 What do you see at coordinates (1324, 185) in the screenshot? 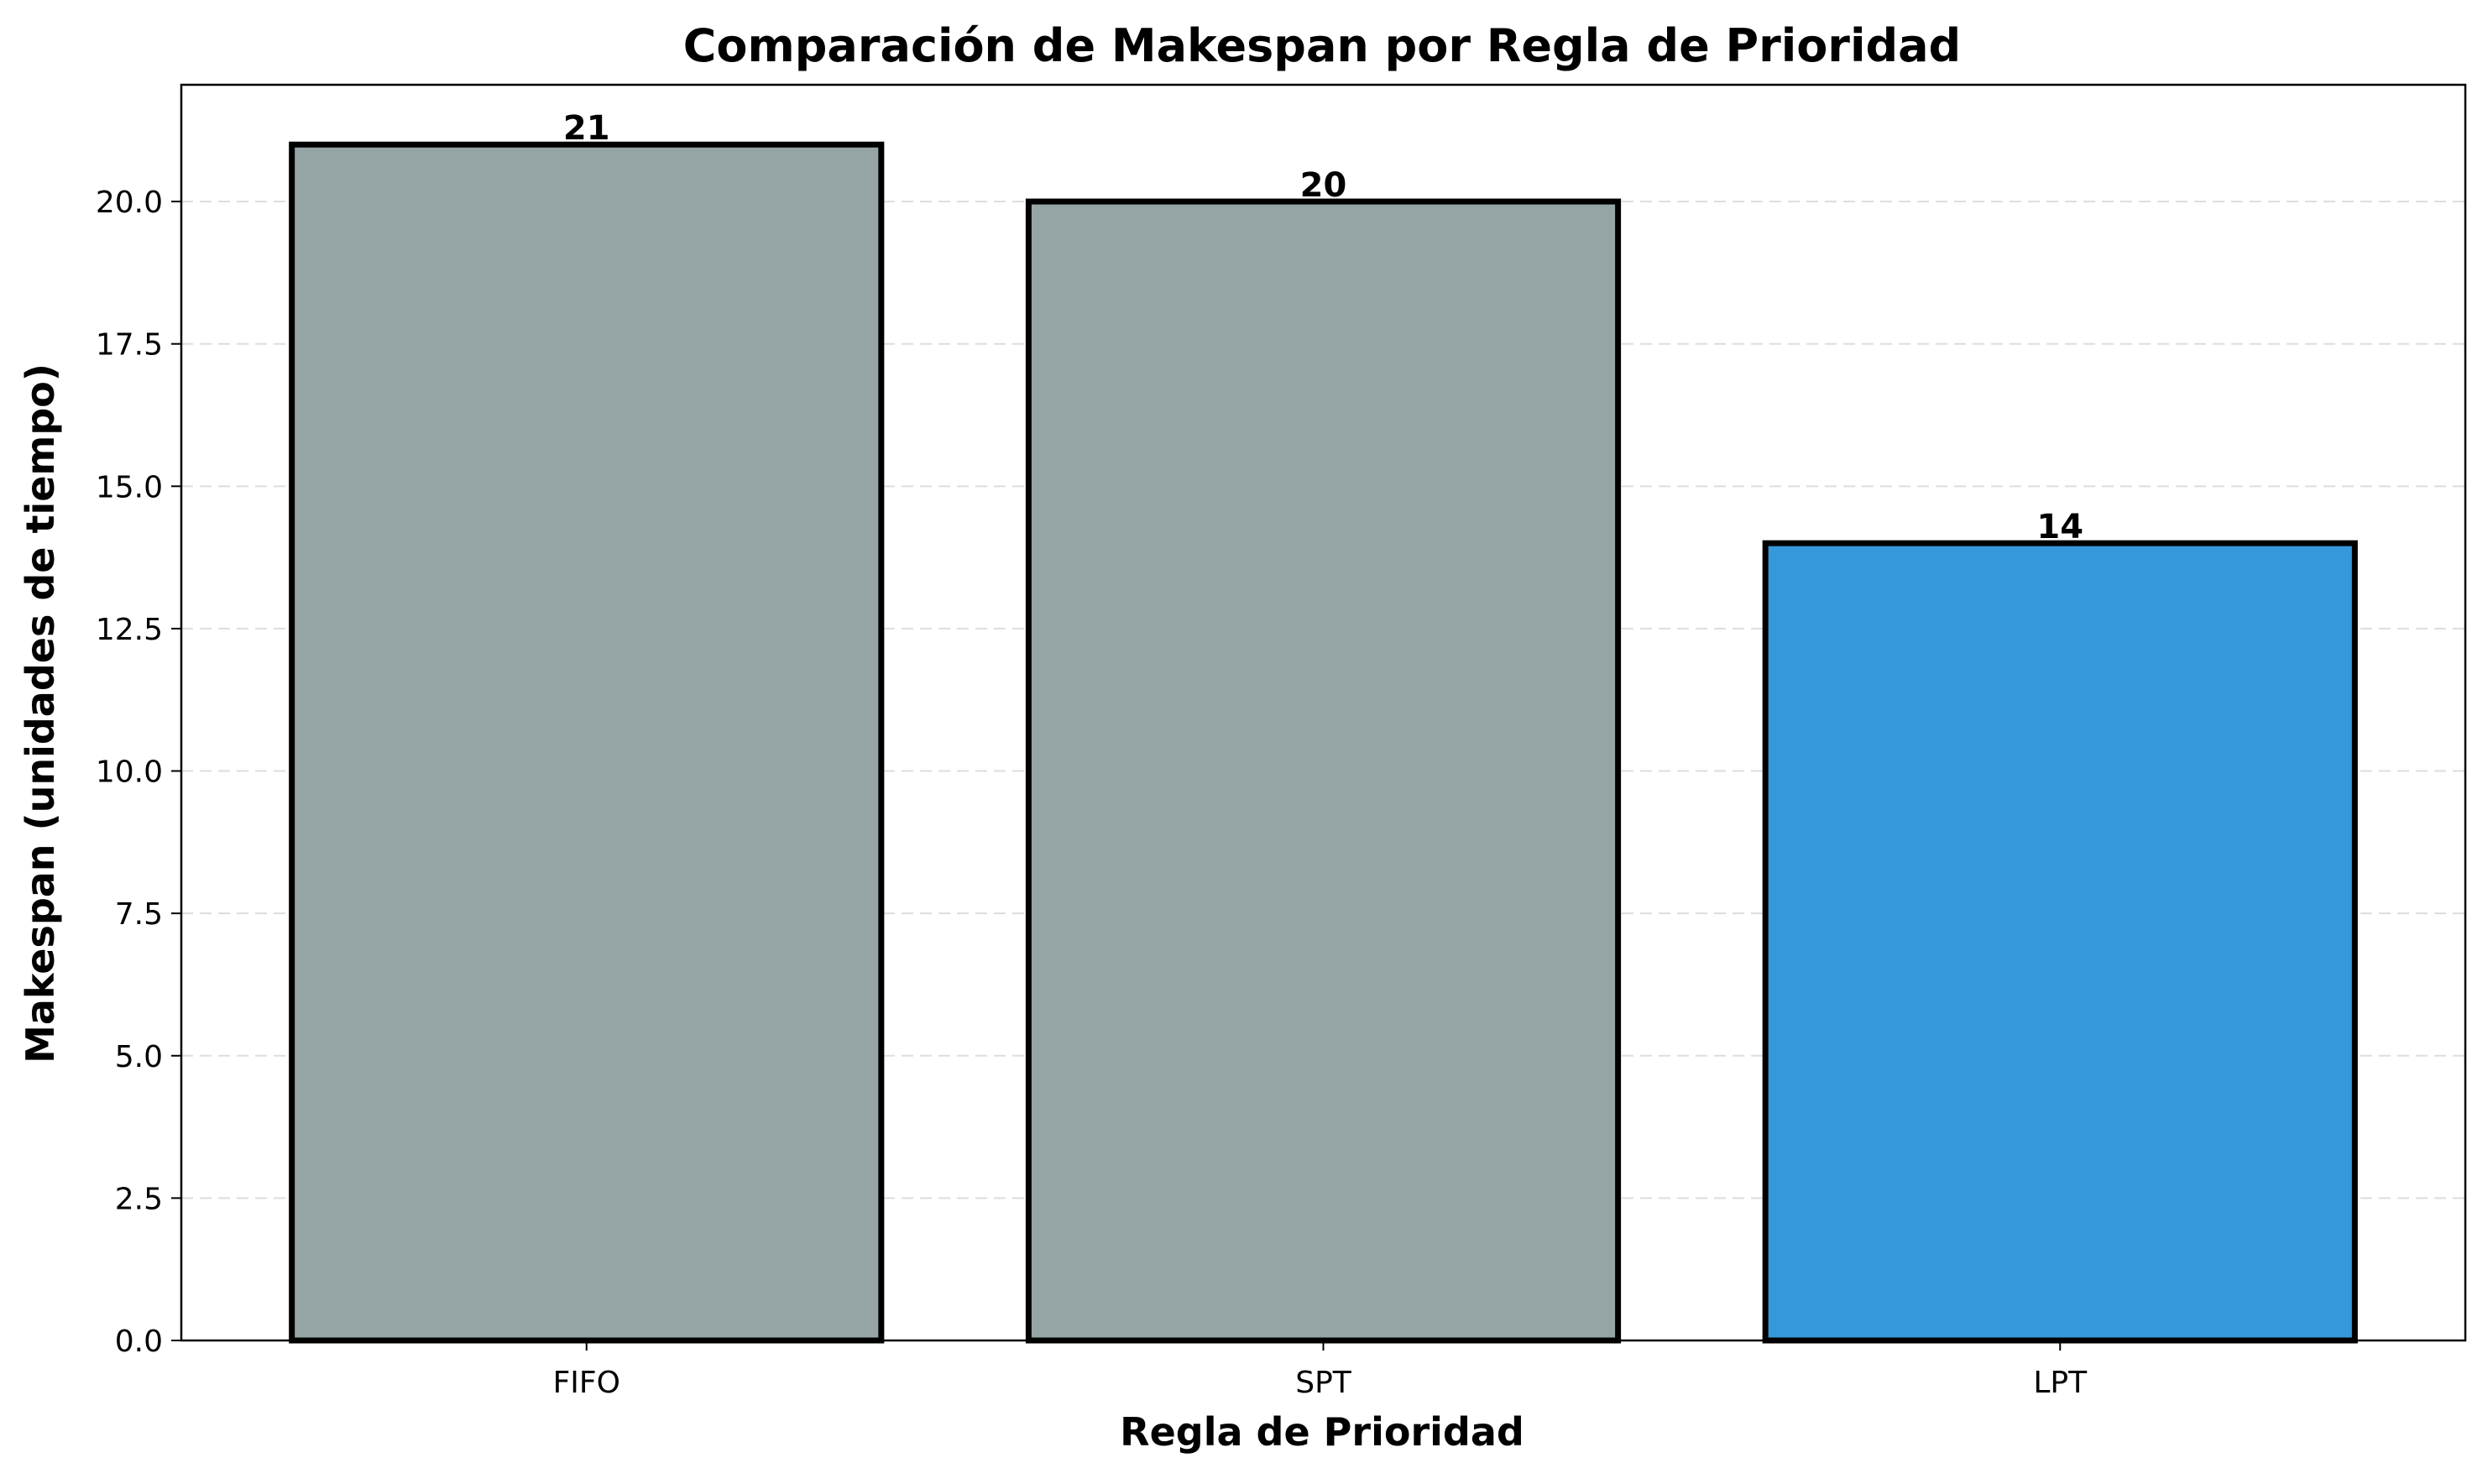
I see `data-label-spt: 20` at bounding box center [1324, 185].